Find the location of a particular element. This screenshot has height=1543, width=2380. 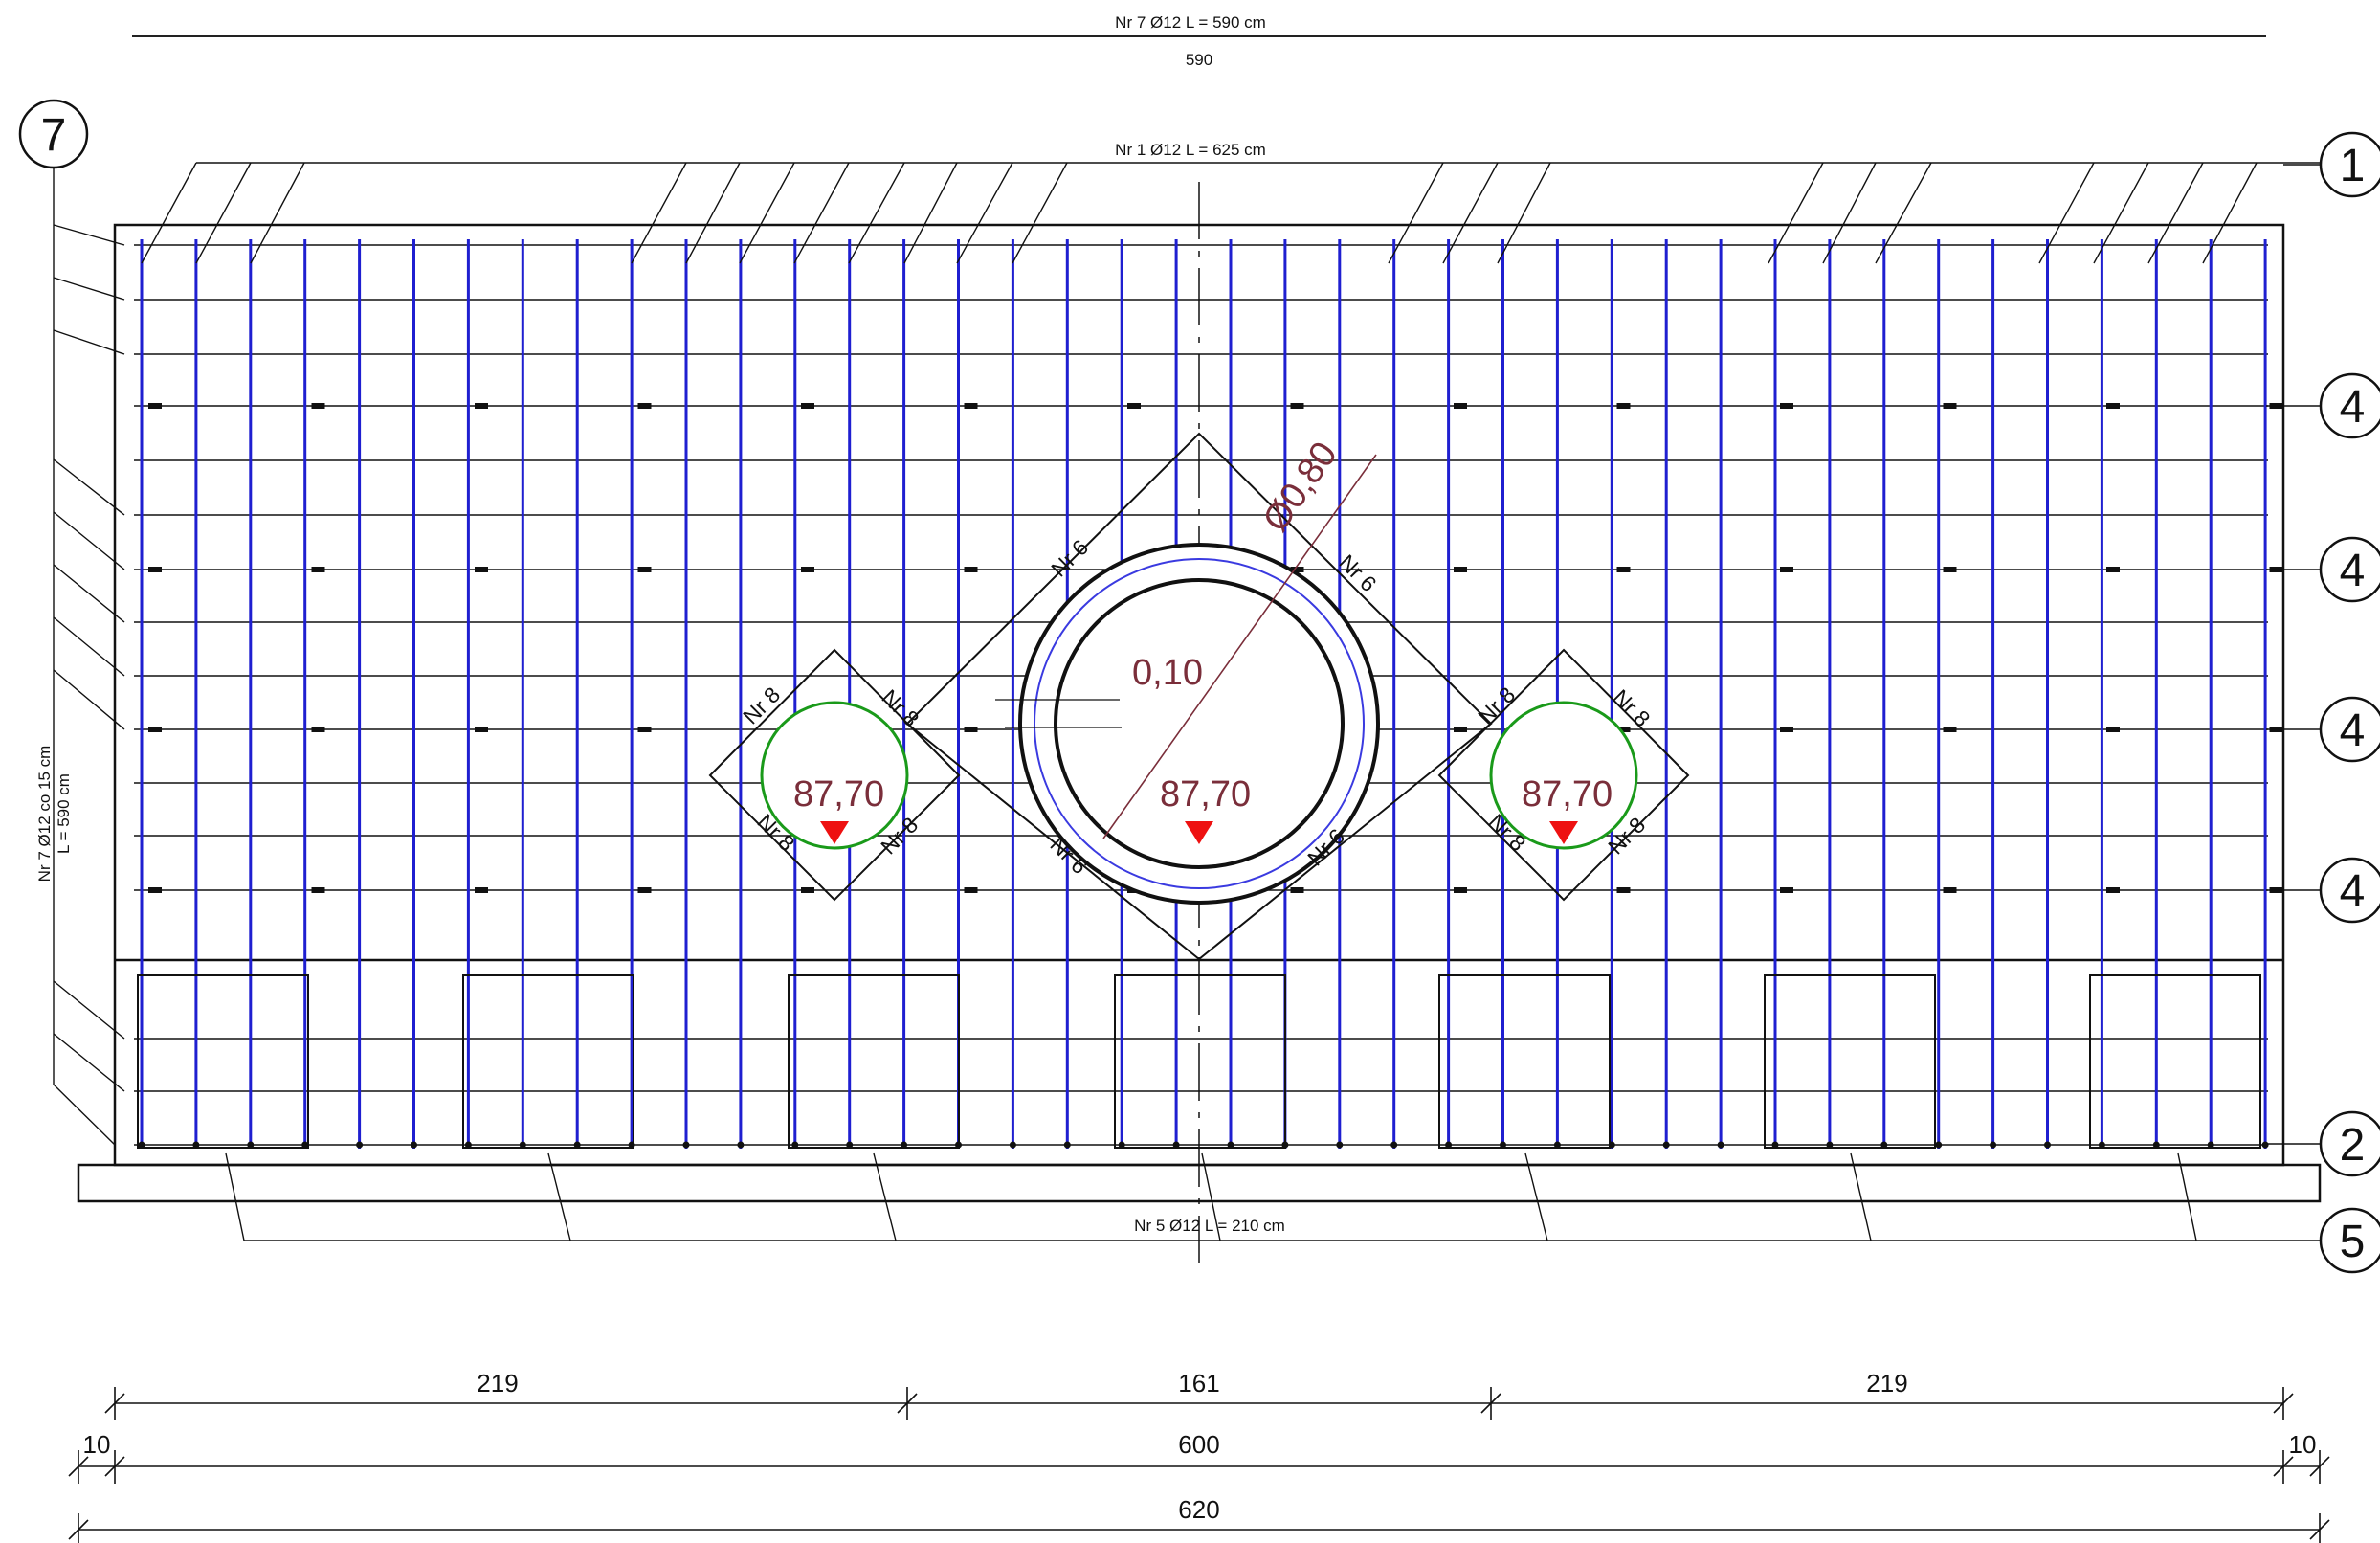

dim-middle-segment: 161 is located at coordinates (1198, 1384).